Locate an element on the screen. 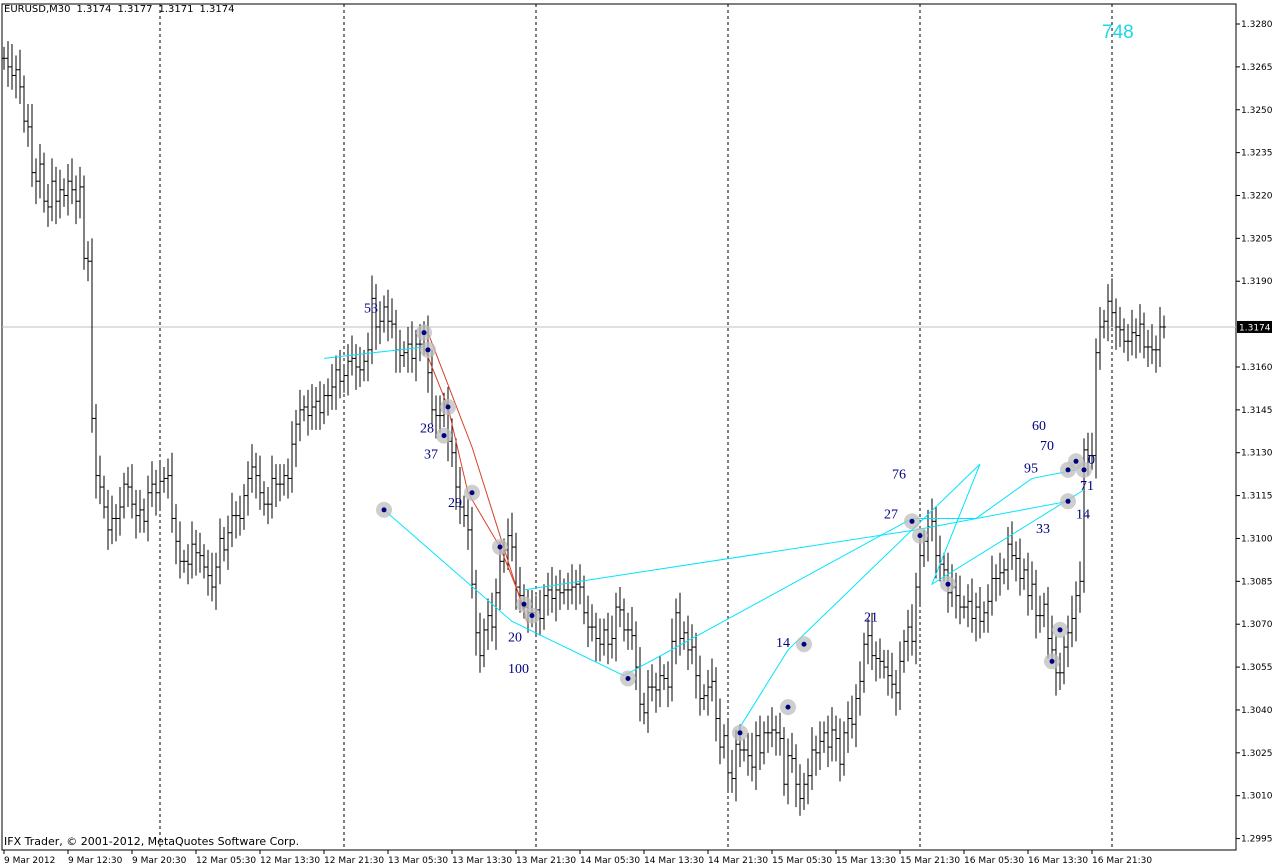  high-value: 1.3177 is located at coordinates (135, 9).